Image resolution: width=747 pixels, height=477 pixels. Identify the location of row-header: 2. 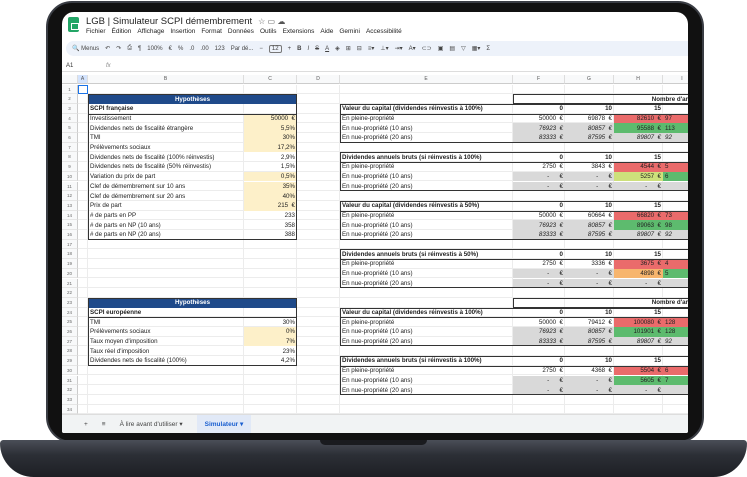
(70, 99).